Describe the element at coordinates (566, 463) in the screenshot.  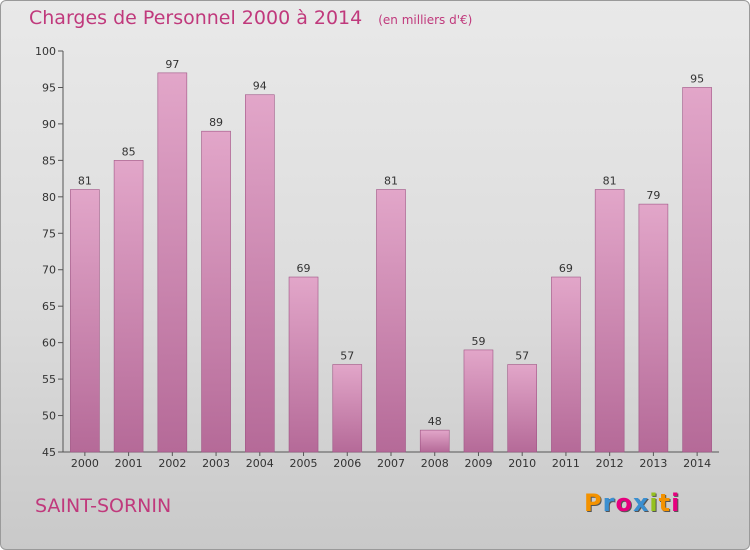
I see `x-tick-label: 2011` at that location.